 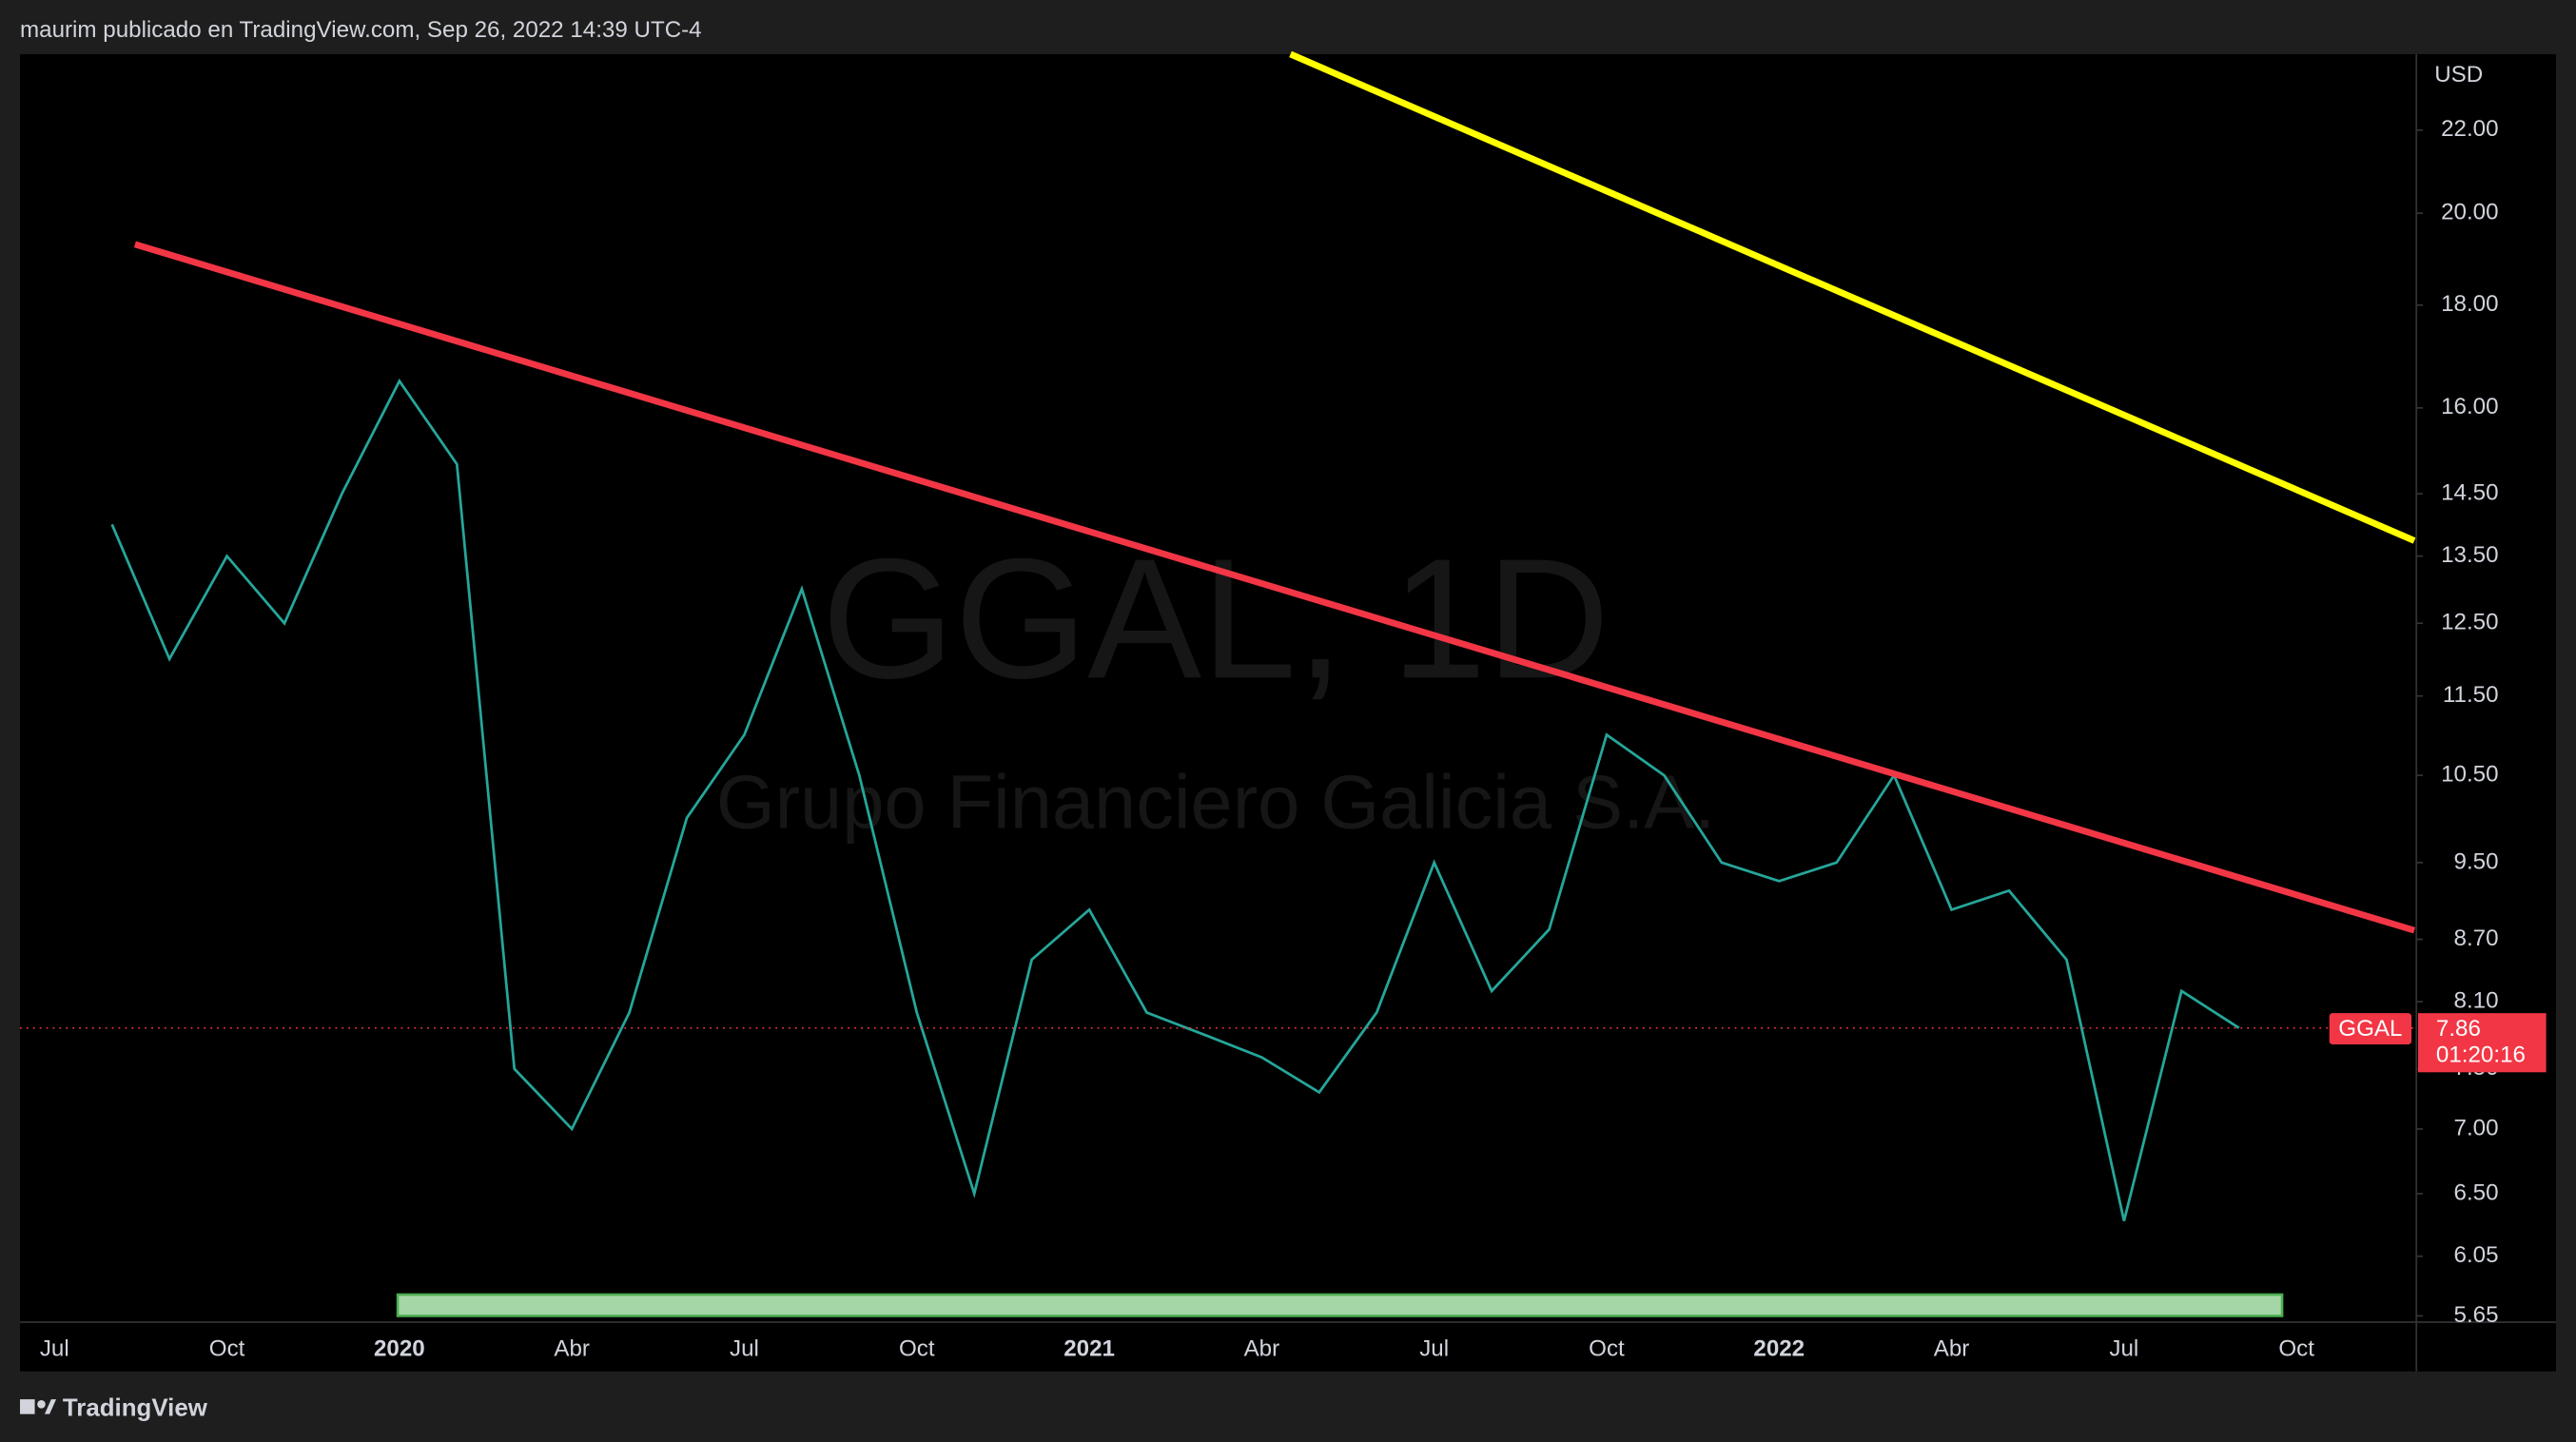 I want to click on watermark: GGAL, 1D, so click(x=1216, y=618).